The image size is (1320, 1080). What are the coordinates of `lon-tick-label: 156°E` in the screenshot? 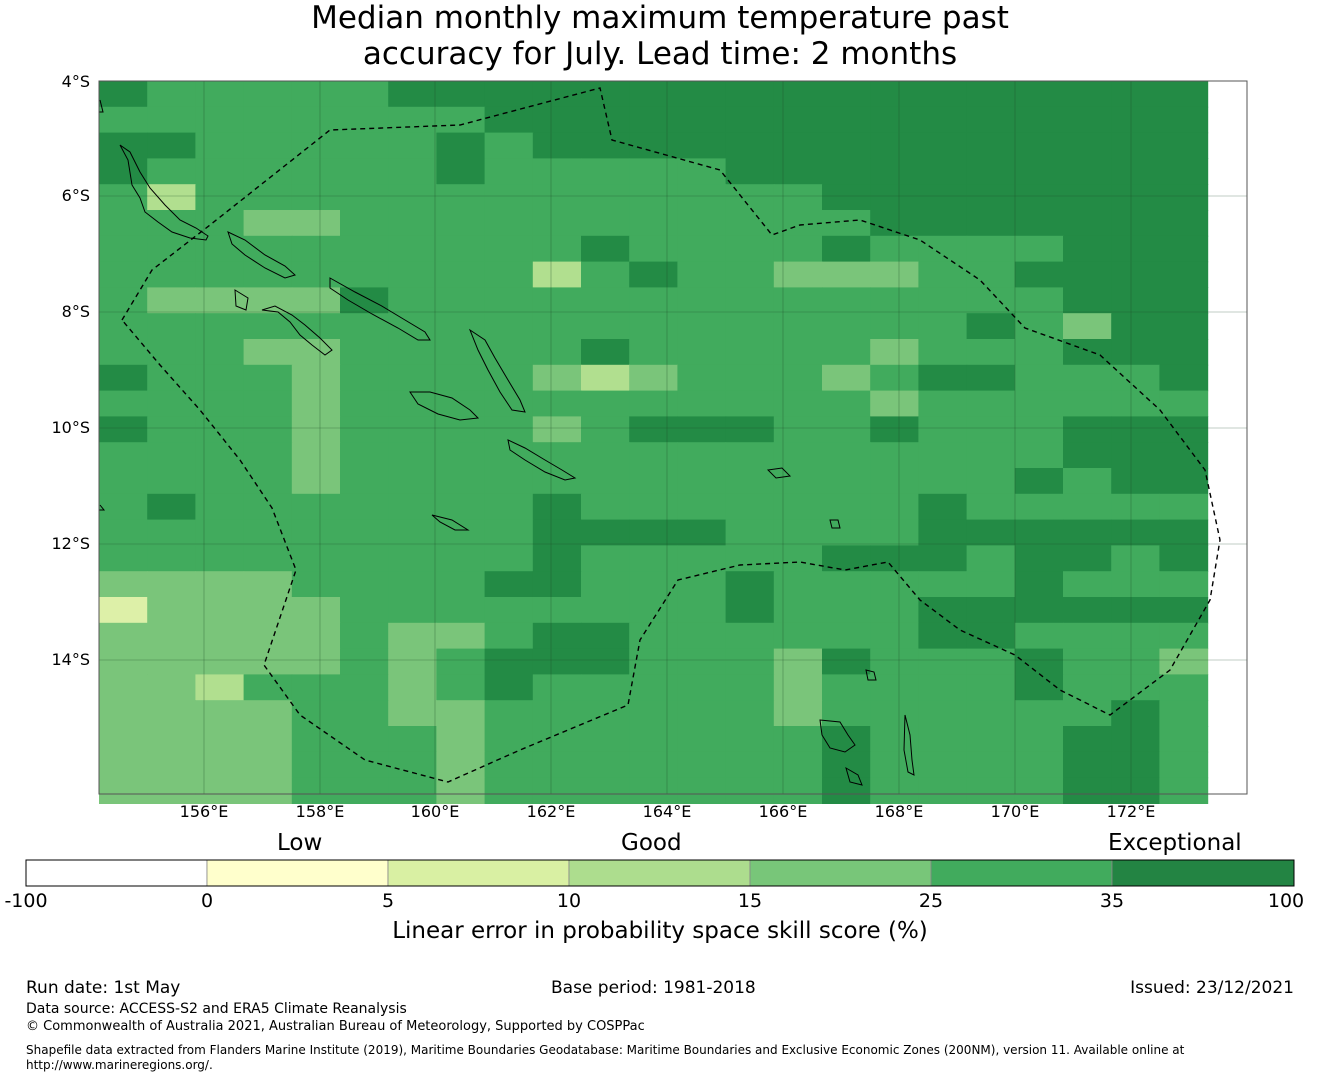 It's located at (204, 811).